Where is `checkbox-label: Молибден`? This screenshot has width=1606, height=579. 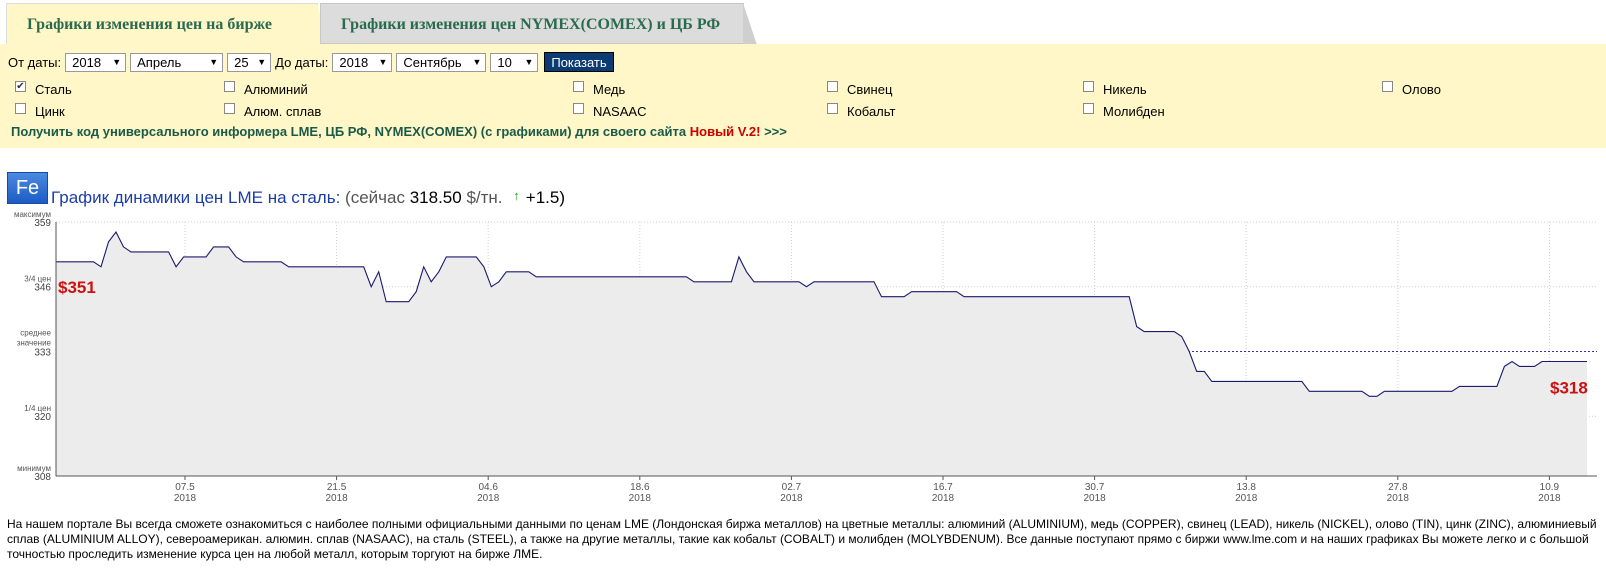 checkbox-label: Молибден is located at coordinates (1134, 111).